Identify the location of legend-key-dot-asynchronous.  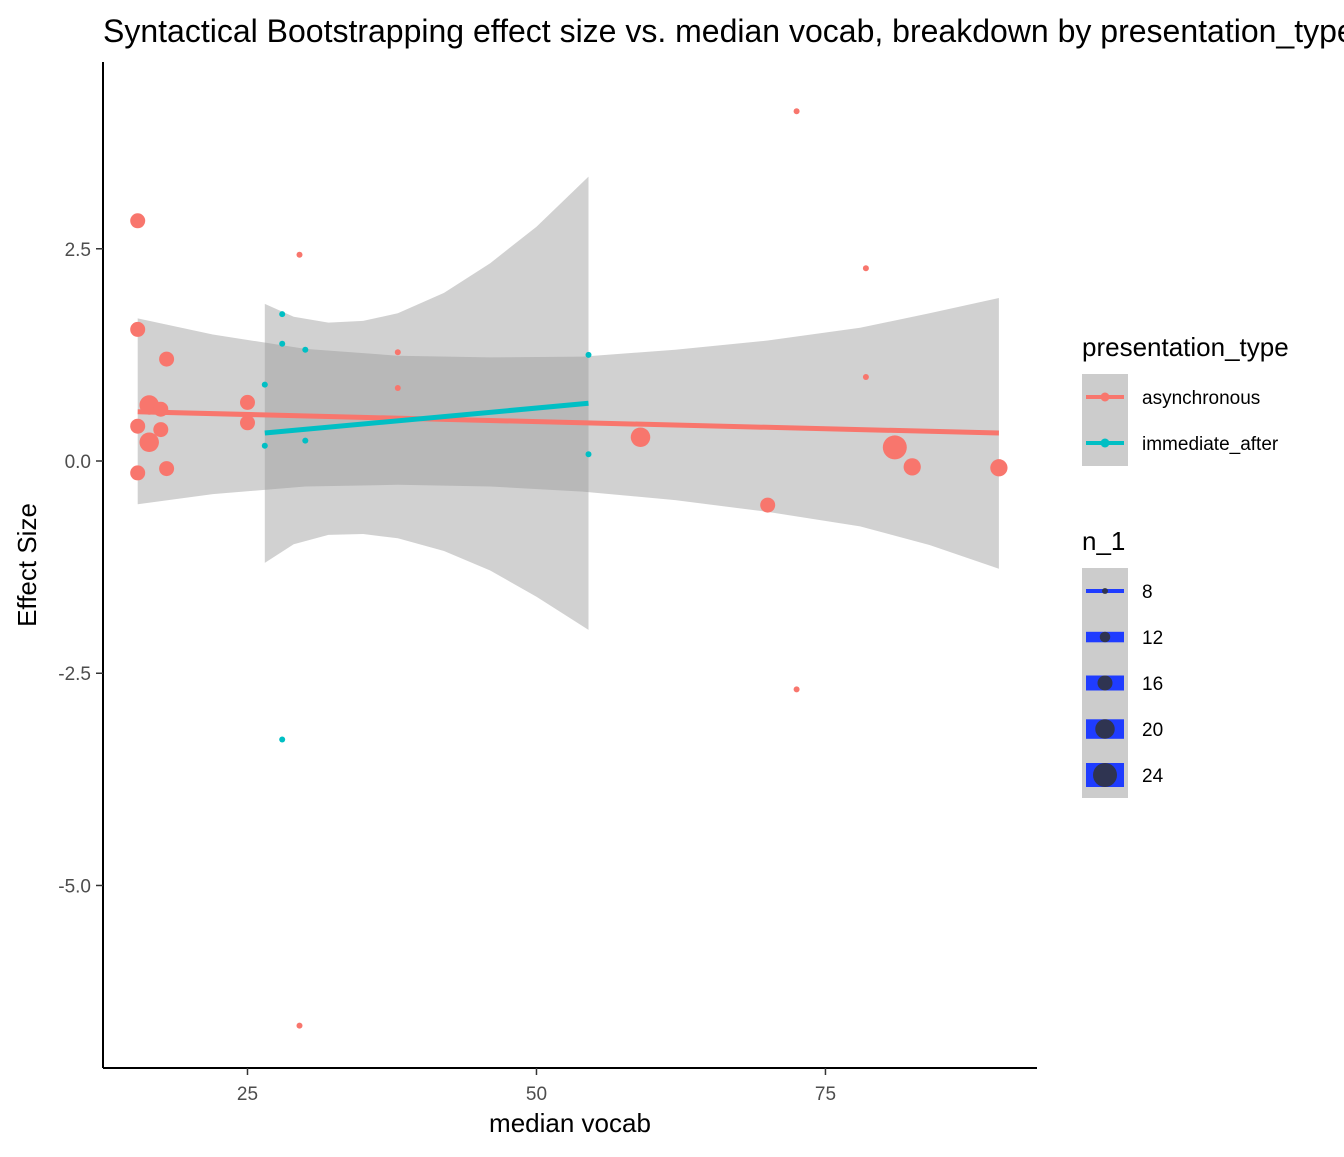
(1105, 397).